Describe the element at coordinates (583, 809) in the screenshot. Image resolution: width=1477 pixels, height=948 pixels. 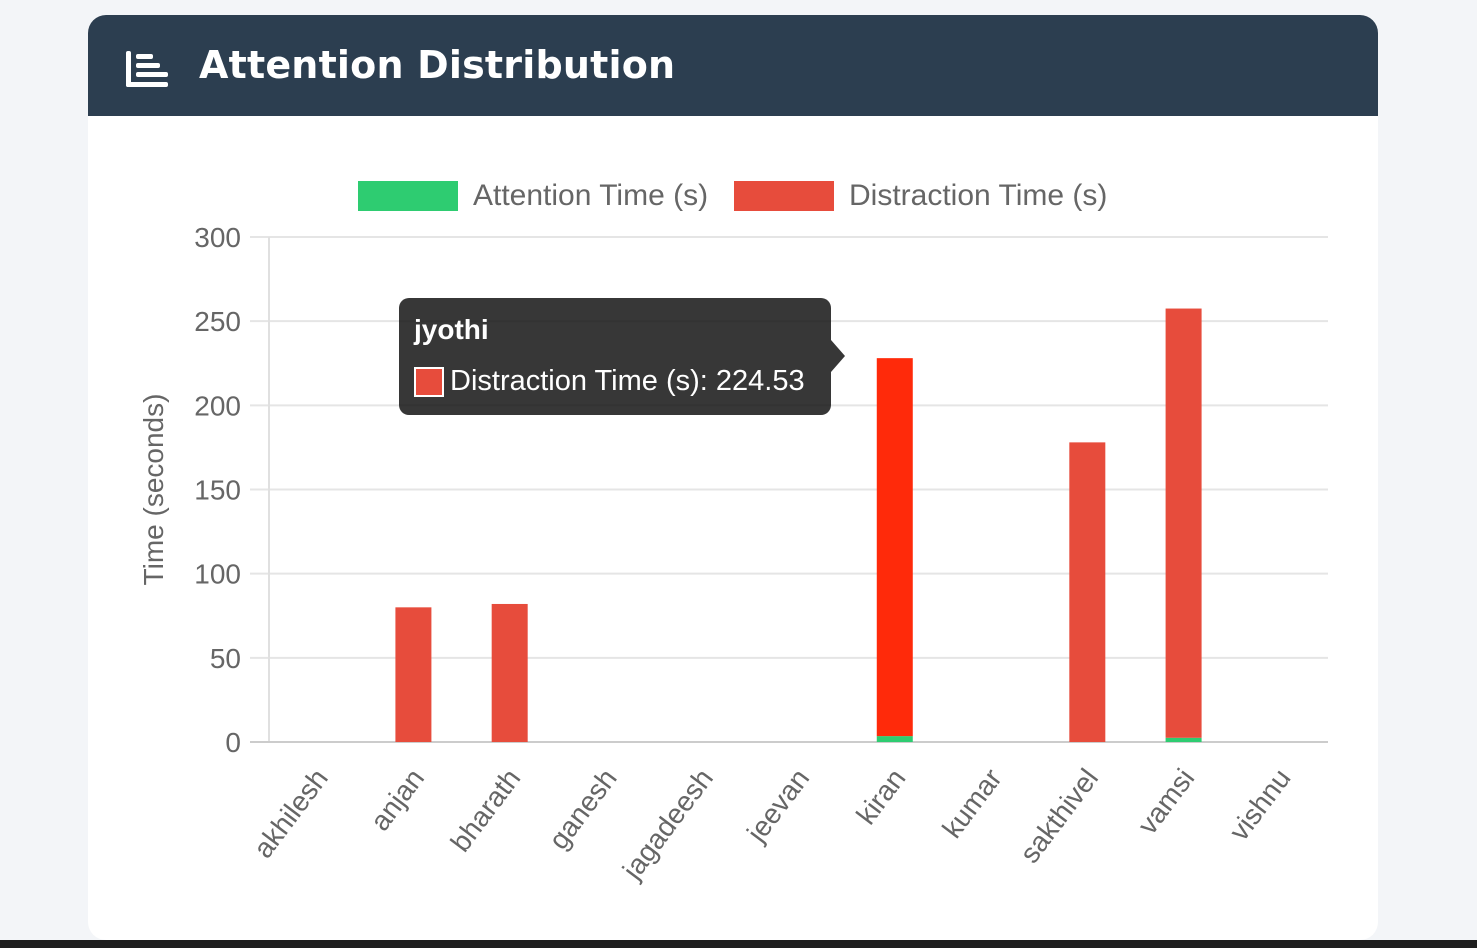
I see `x-tick-label: ganesh` at that location.